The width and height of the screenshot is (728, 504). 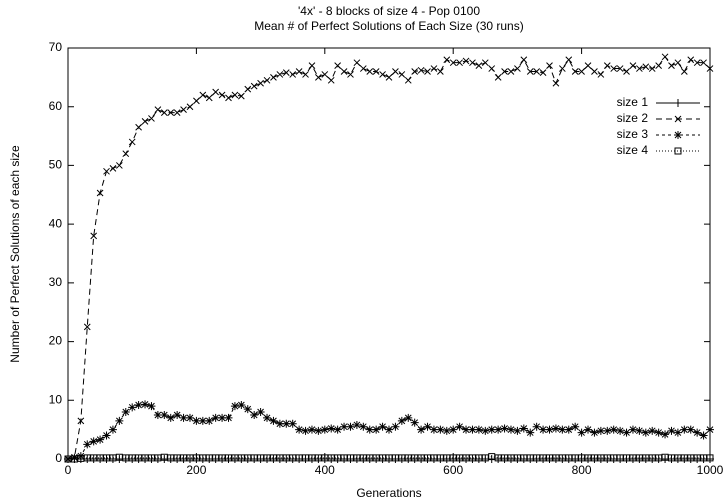 What do you see at coordinates (56, 47) in the screenshot?
I see `y-tick-label: 70` at bounding box center [56, 47].